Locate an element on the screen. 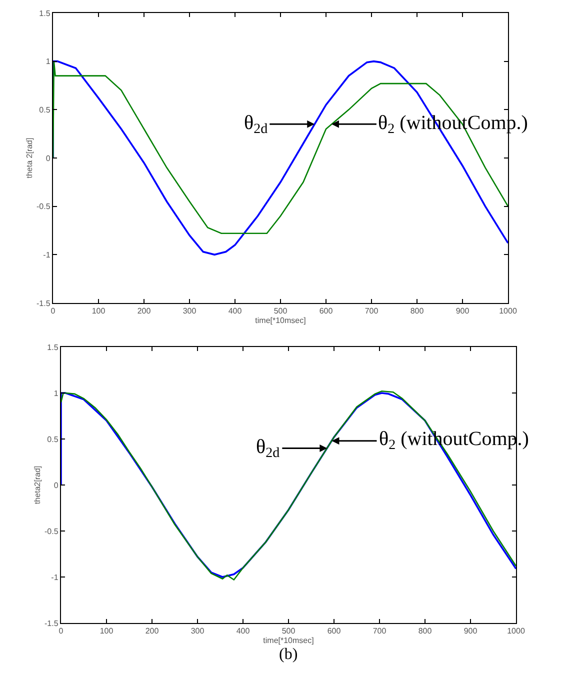 The width and height of the screenshot is (571, 690). y-axis-title: theta2[rad] is located at coordinates (37, 485).